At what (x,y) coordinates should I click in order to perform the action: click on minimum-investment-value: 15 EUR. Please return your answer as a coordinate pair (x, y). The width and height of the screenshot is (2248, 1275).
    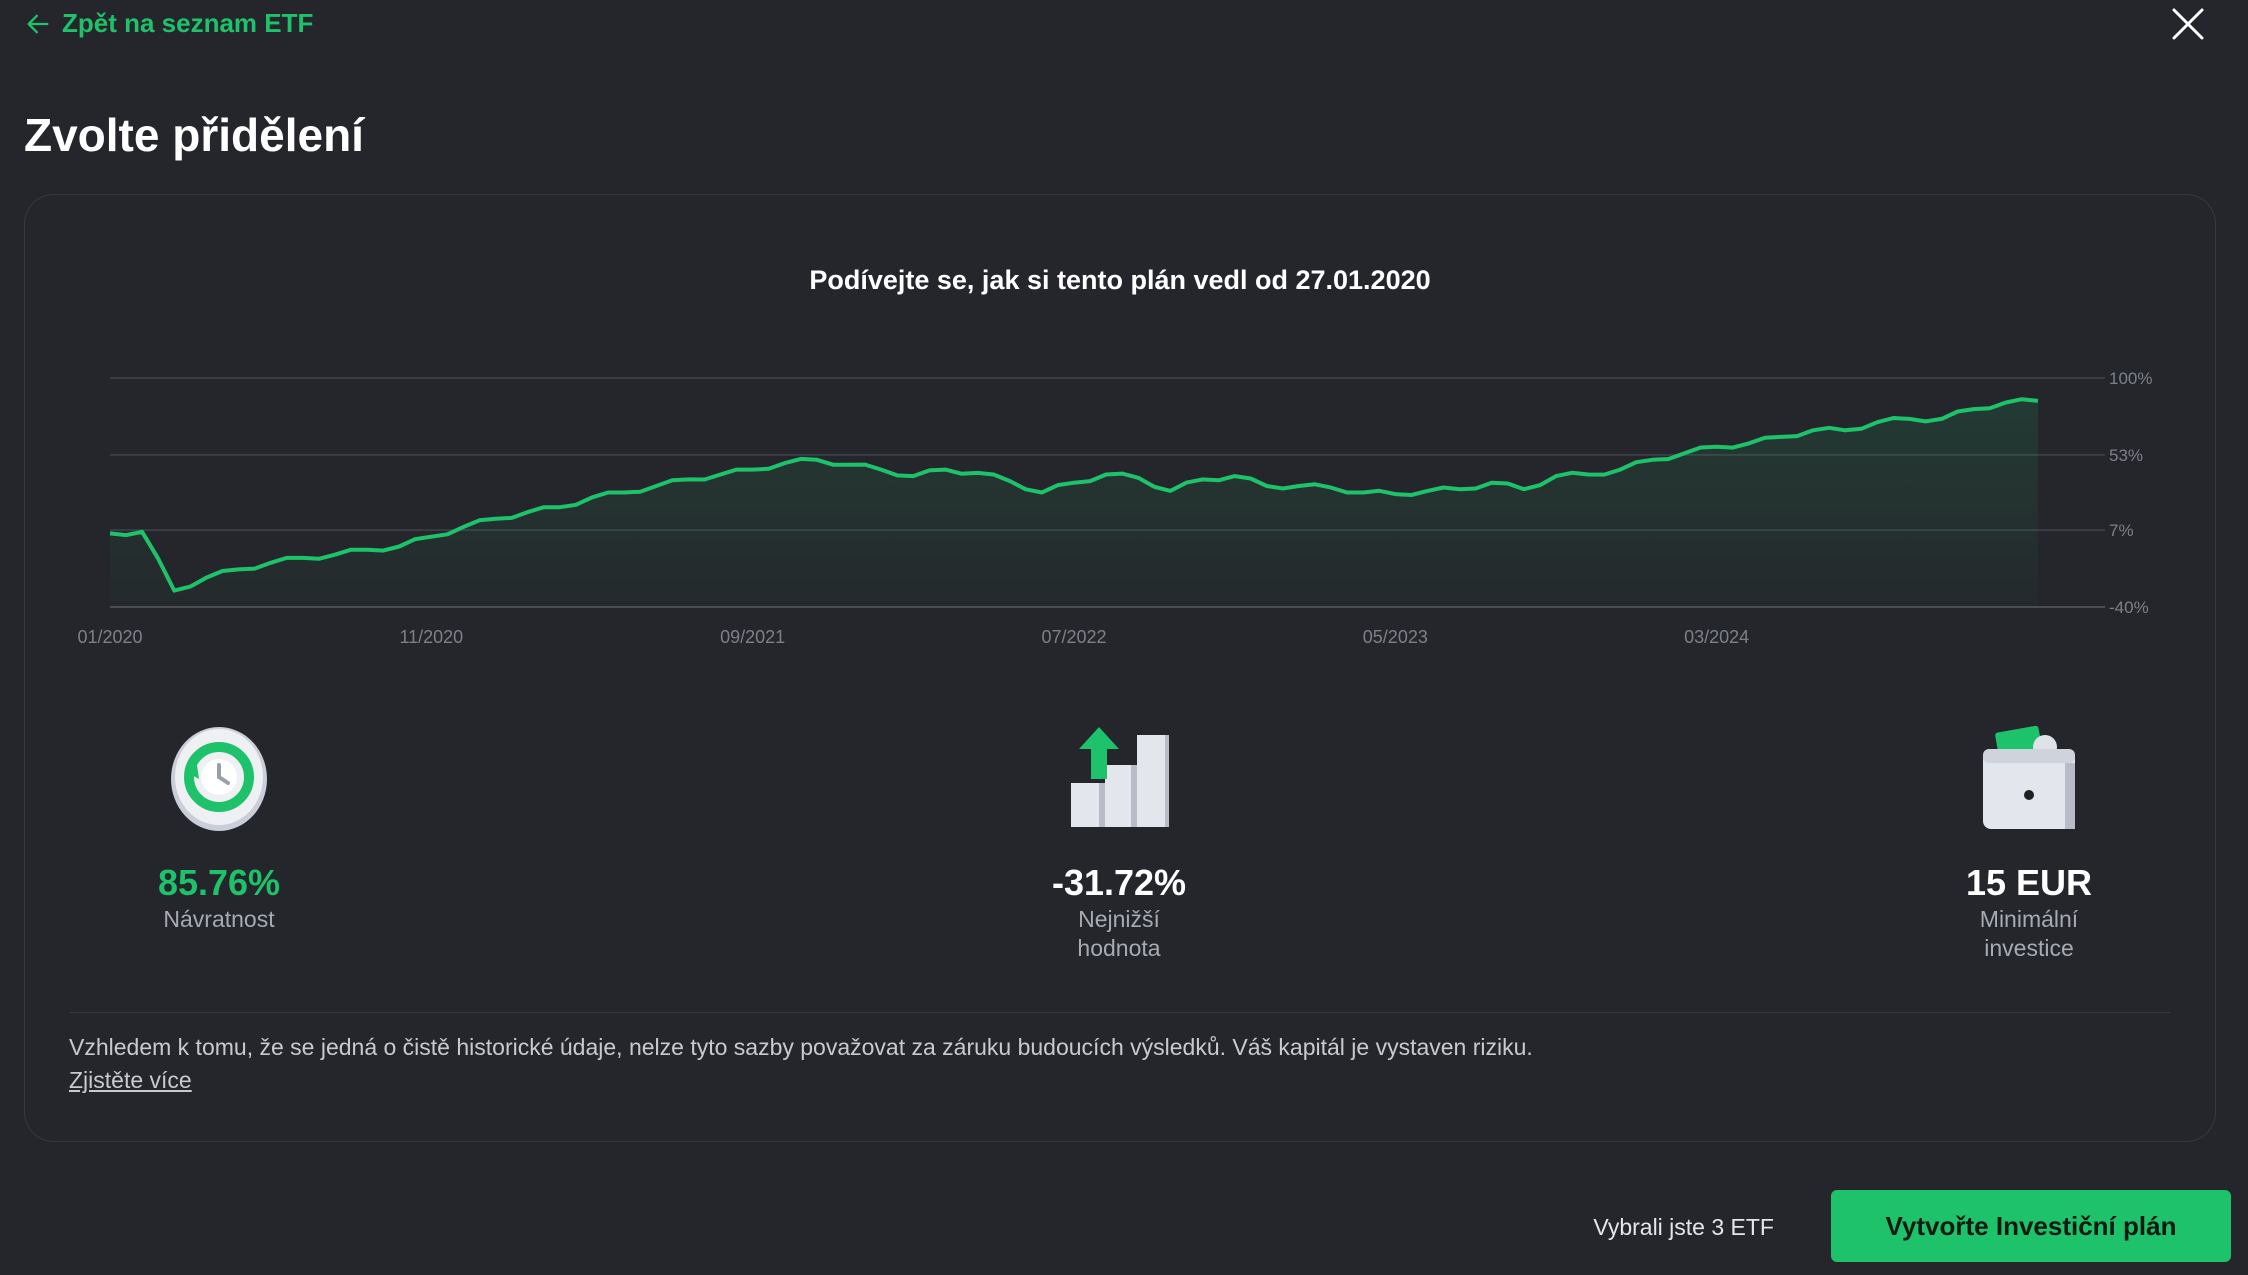
    Looking at the image, I should click on (2029, 882).